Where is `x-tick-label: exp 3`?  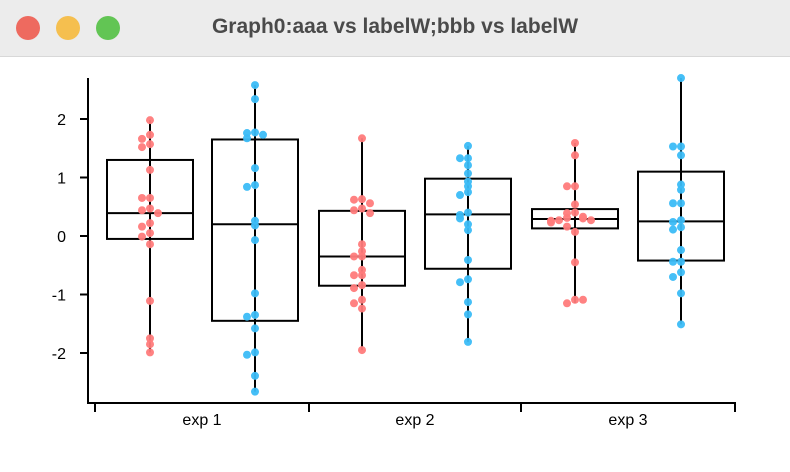 x-tick-label: exp 3 is located at coordinates (627, 420).